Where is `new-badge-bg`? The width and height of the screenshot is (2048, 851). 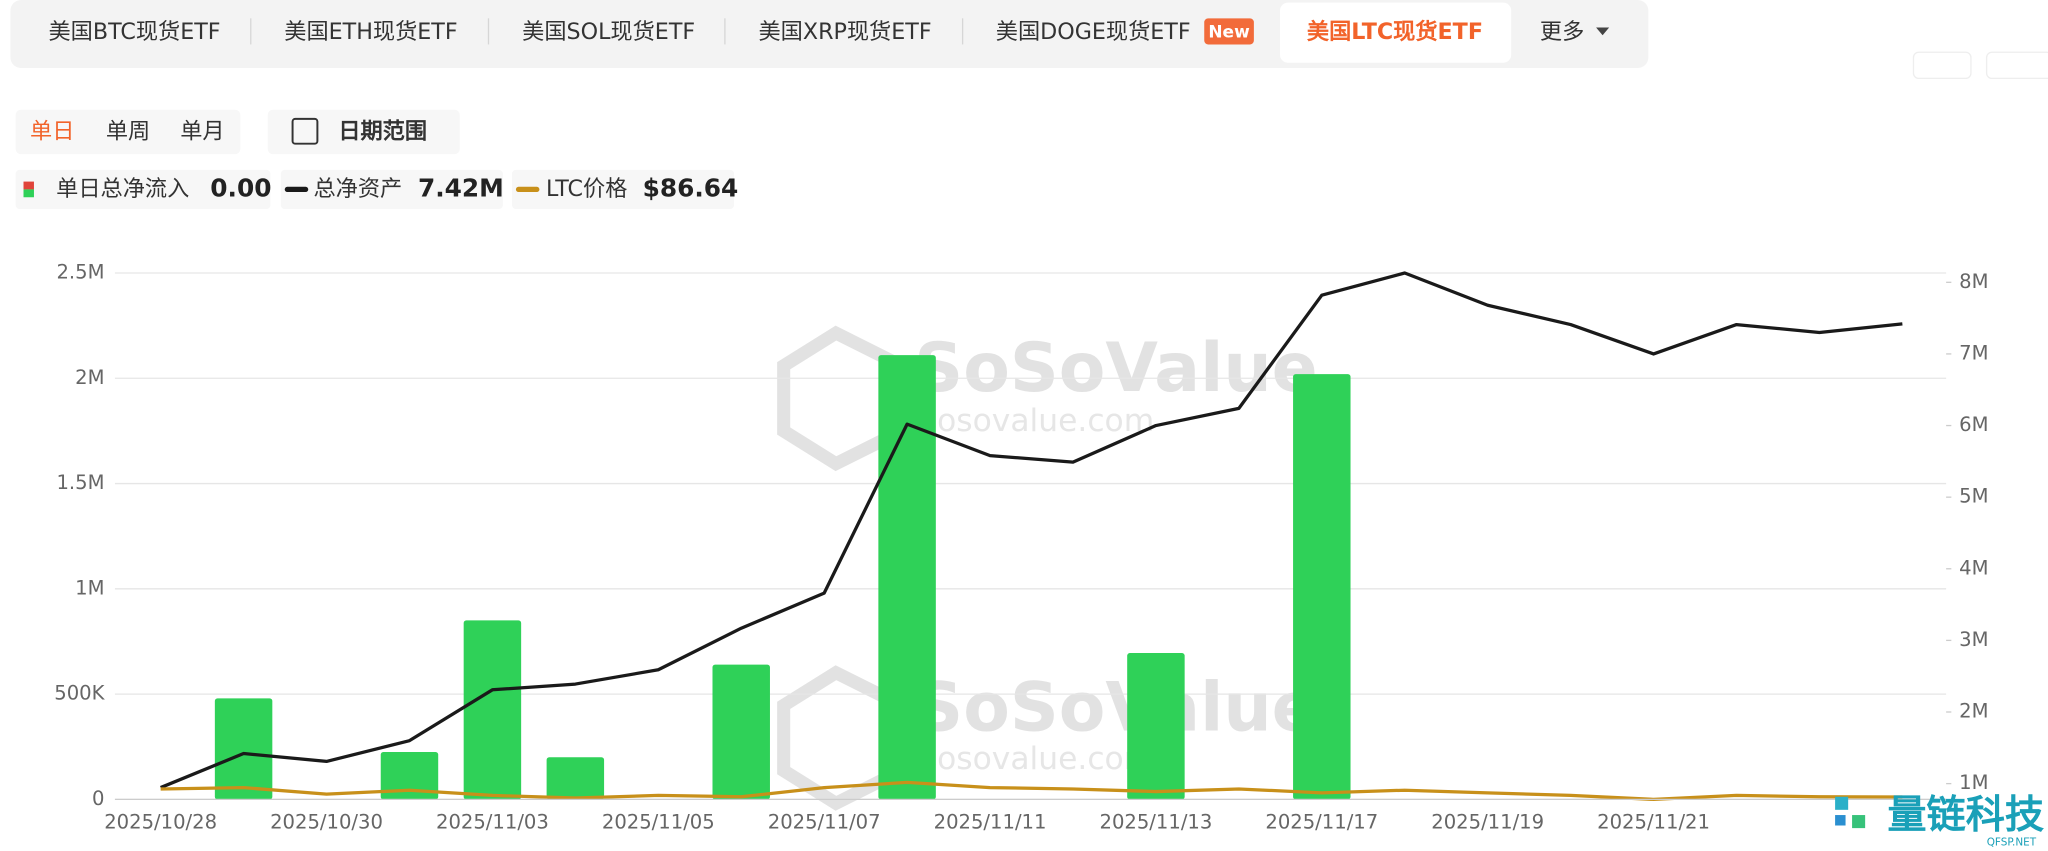
new-badge-bg is located at coordinates (1229, 31).